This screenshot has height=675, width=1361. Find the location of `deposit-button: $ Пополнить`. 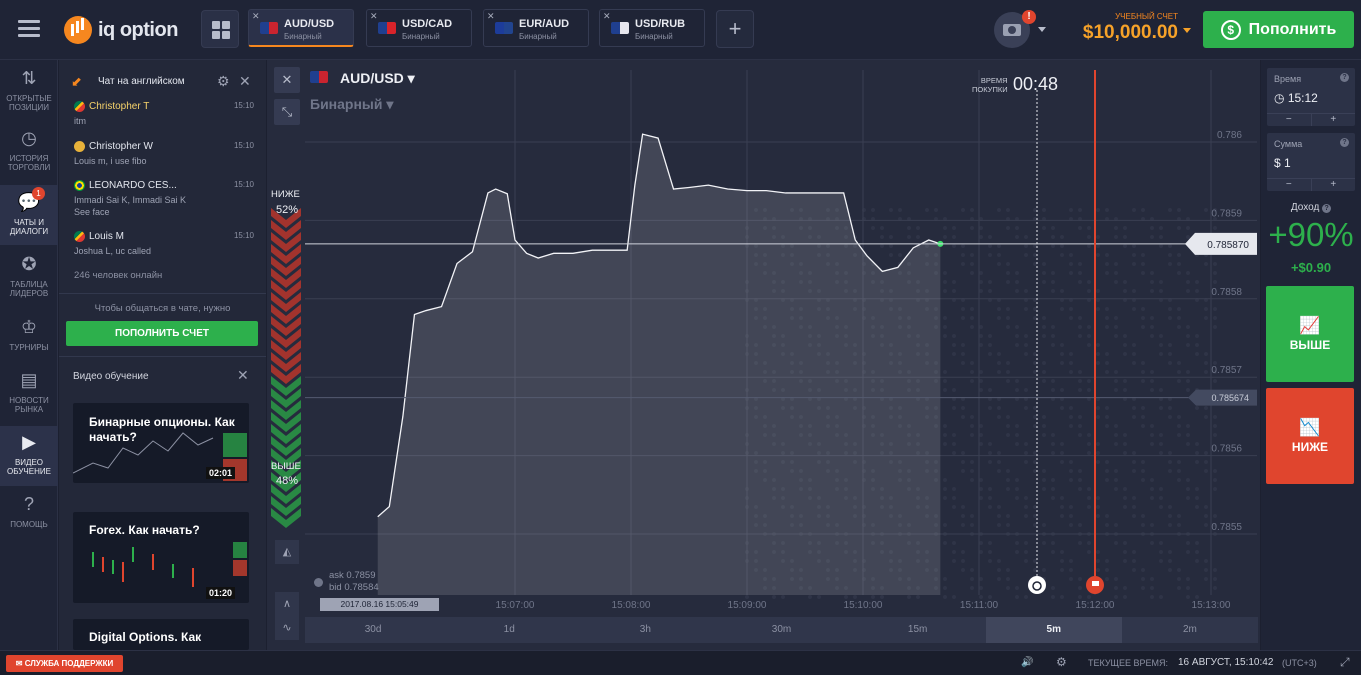

deposit-button: $ Пополнить is located at coordinates (1278, 29).